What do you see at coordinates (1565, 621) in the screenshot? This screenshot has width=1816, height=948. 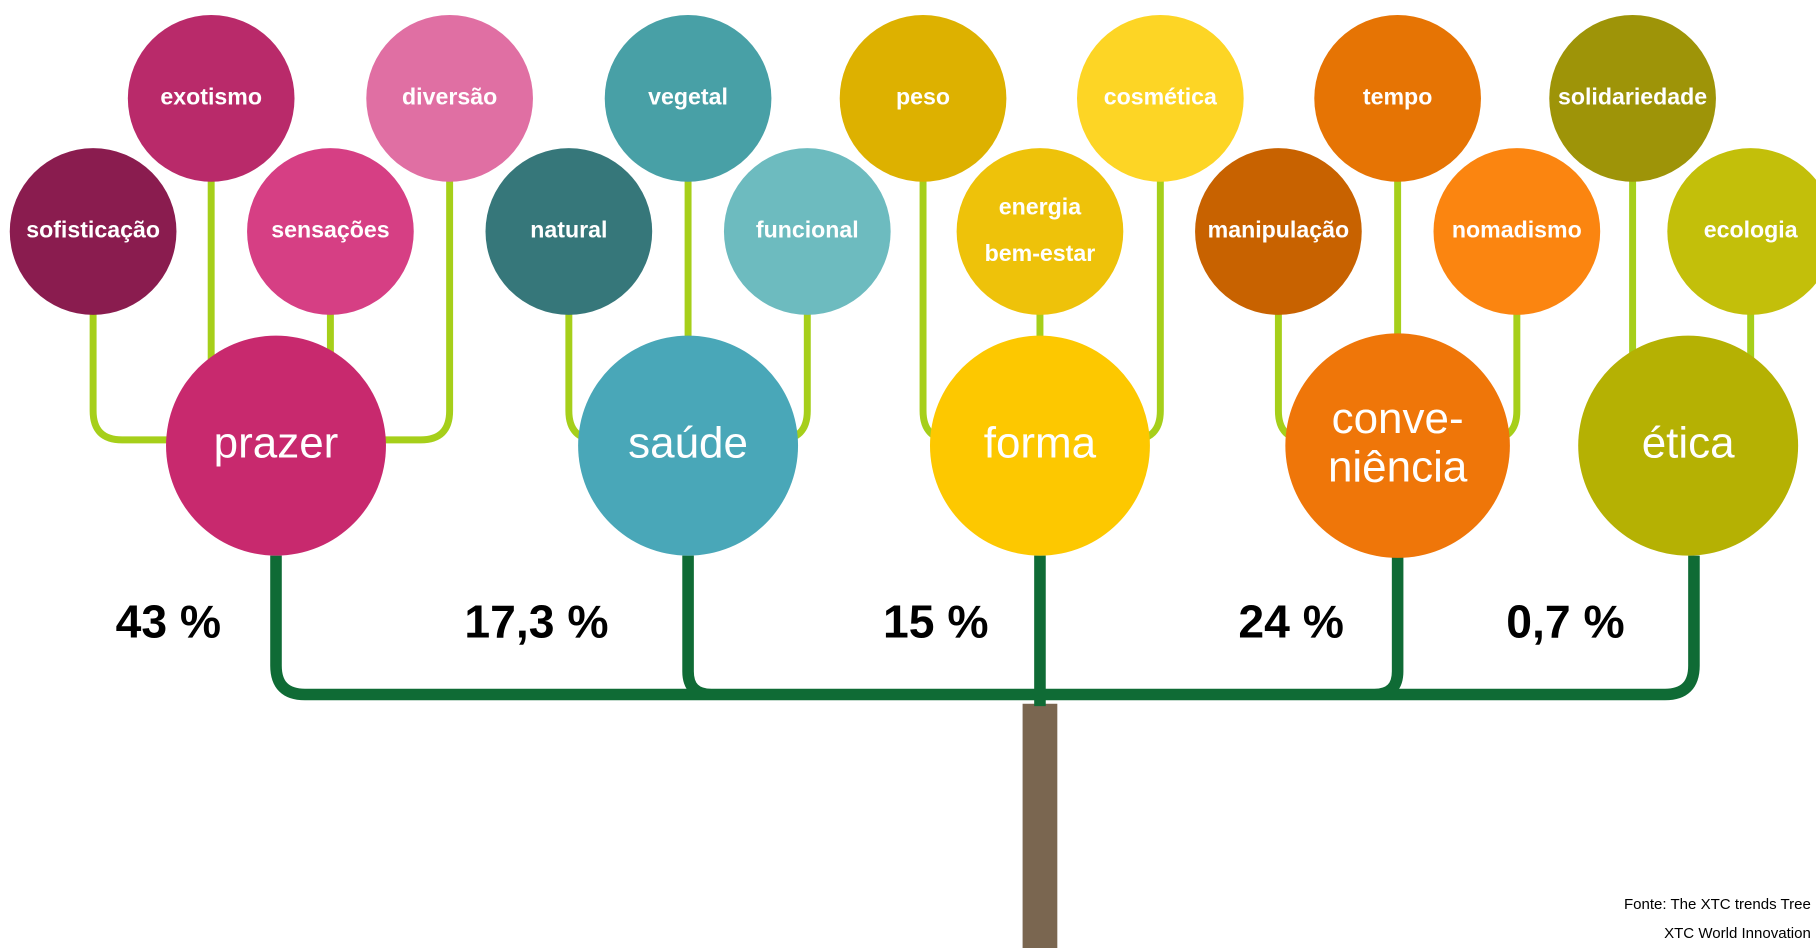 I see `percent: 0,7 %` at bounding box center [1565, 621].